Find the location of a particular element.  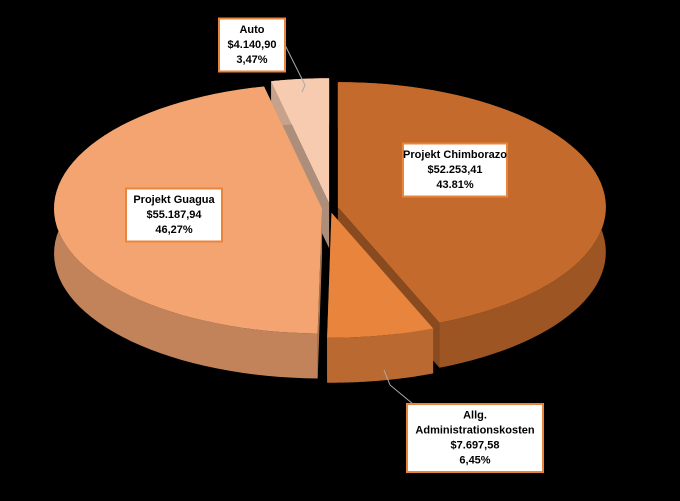

label-category: Projekt Guagua is located at coordinates (174, 200).